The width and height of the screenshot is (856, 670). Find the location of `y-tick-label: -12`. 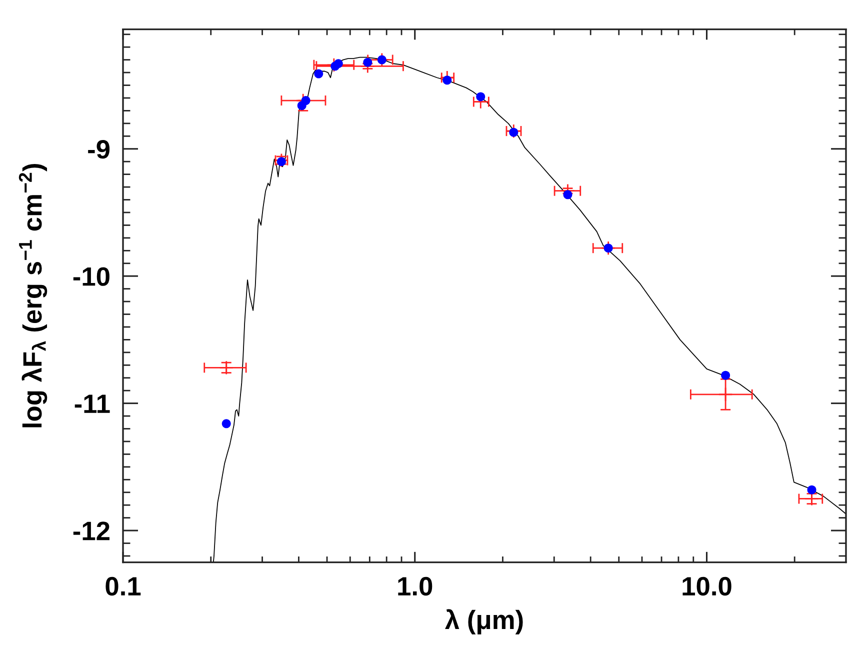

y-tick-label: -12 is located at coordinates (91, 531).